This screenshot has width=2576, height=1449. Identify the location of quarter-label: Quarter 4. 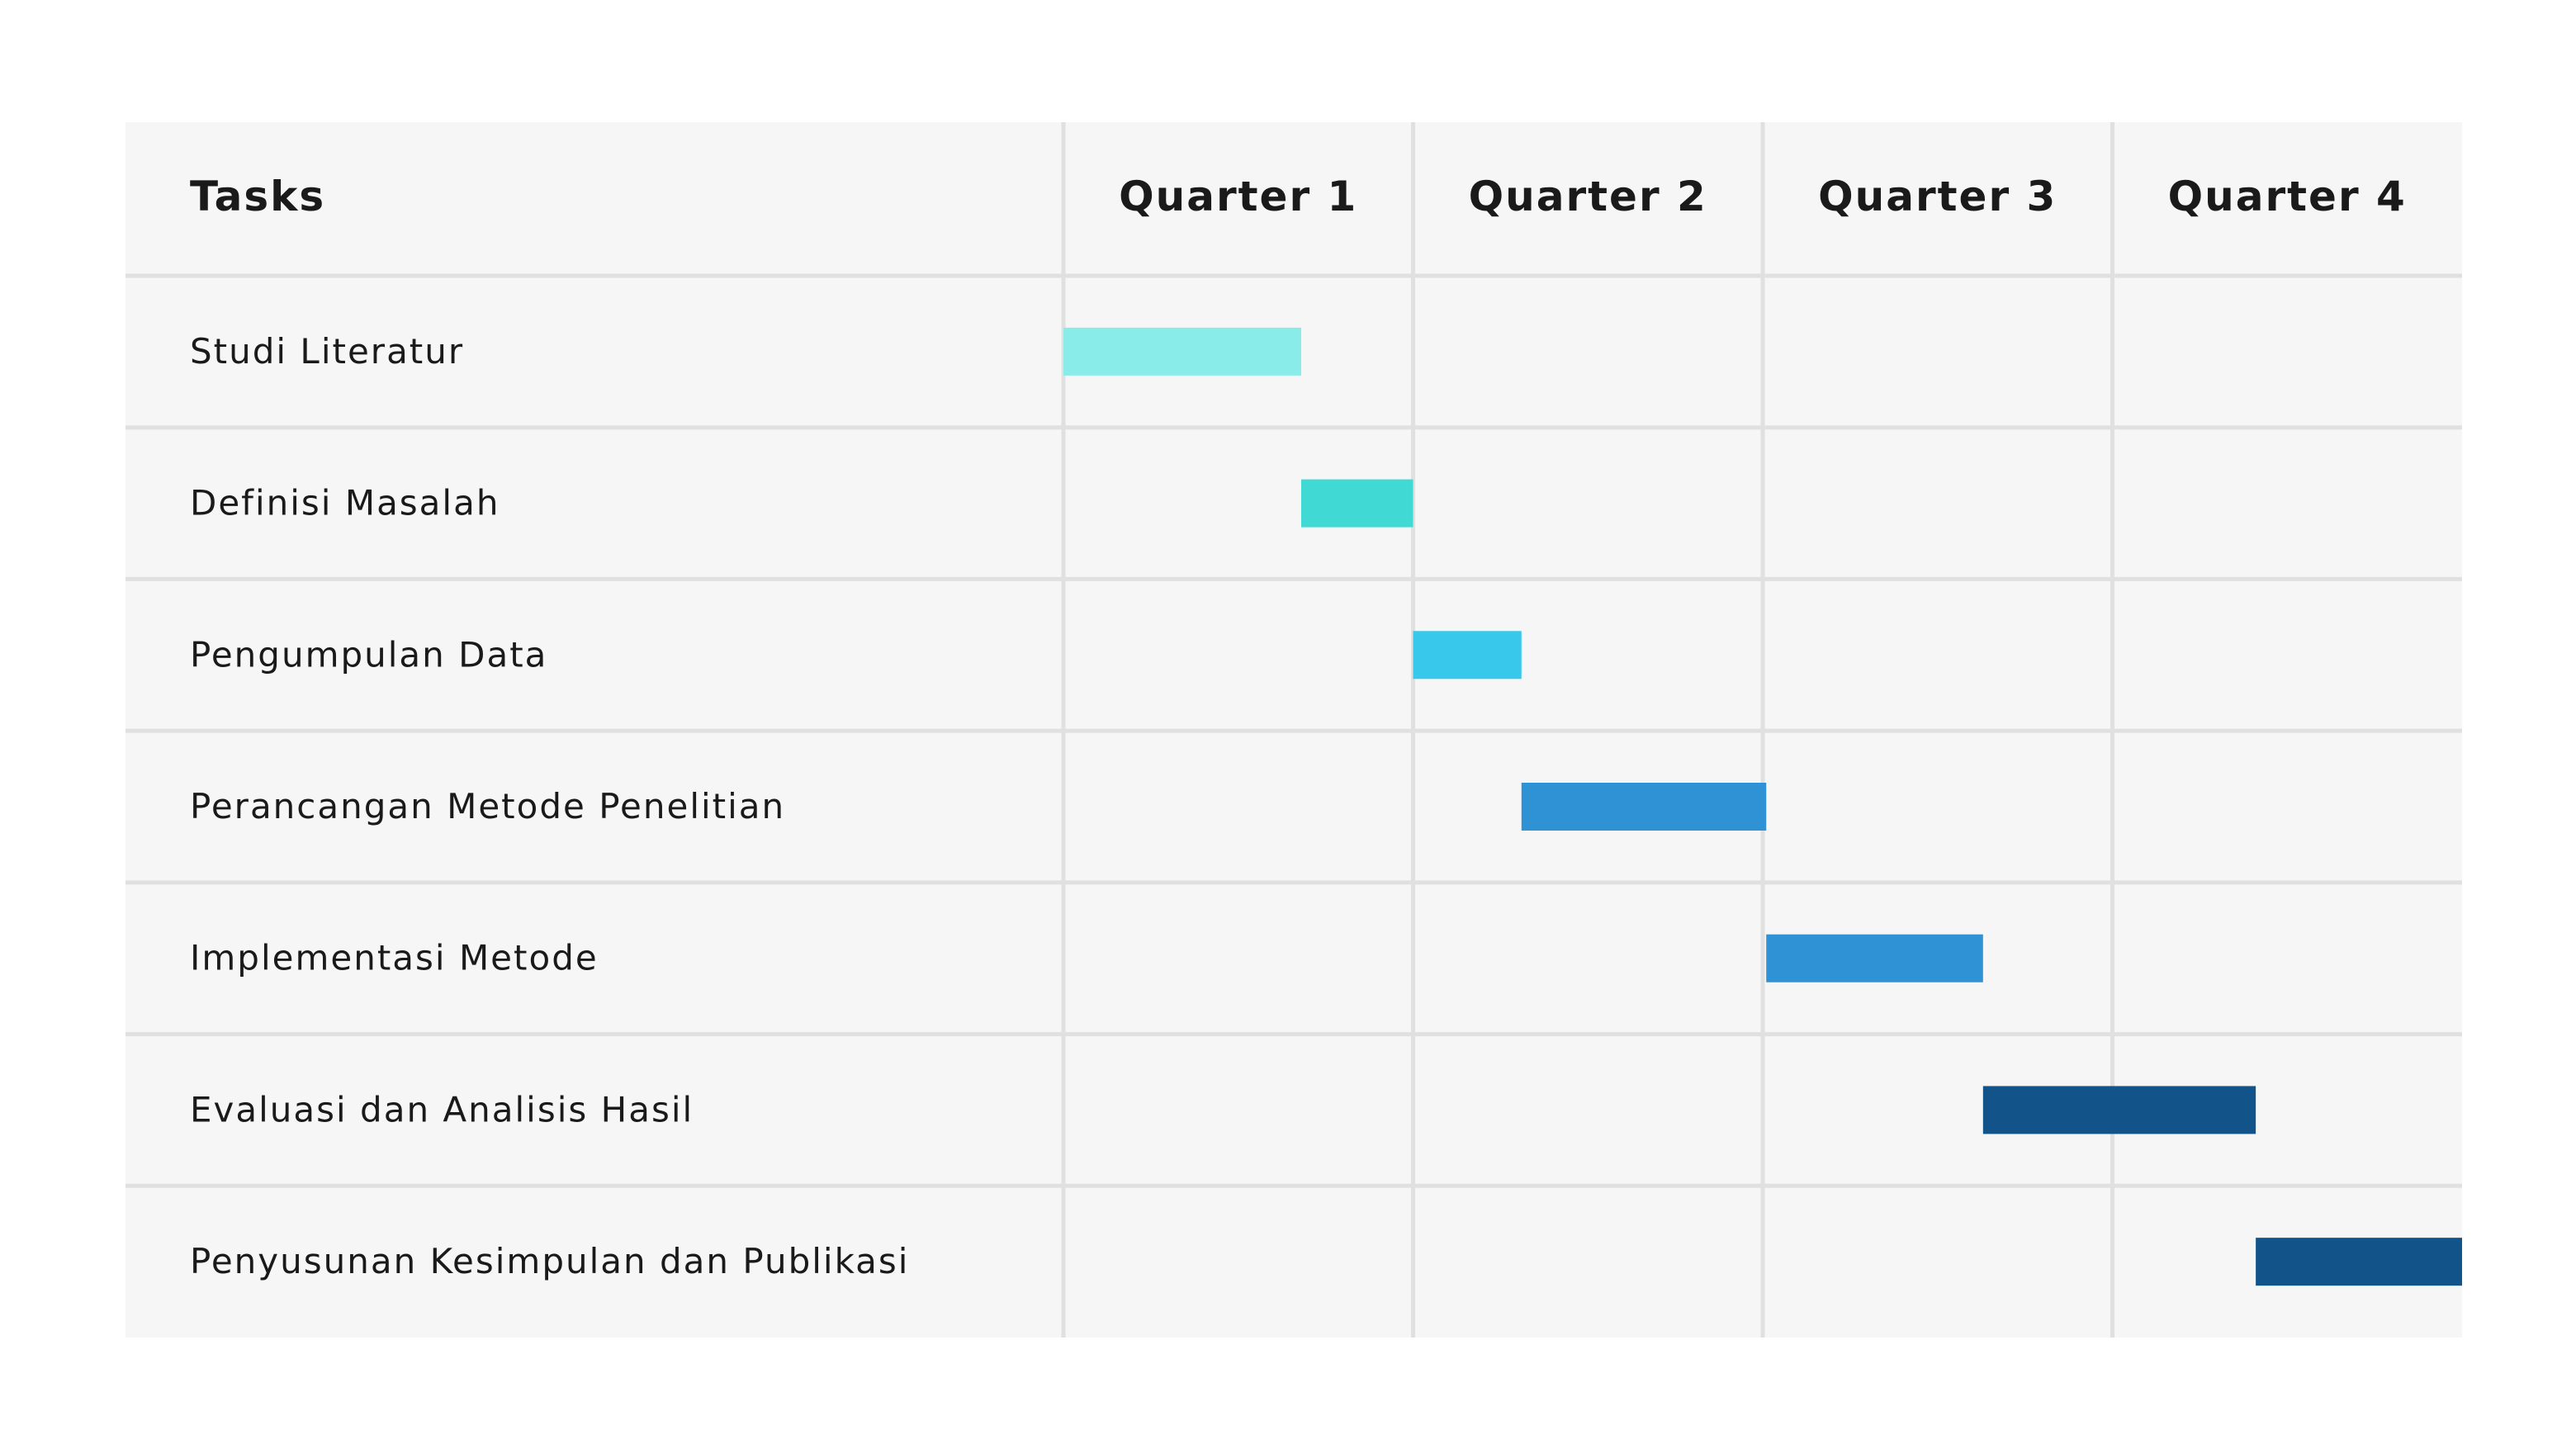
(2287, 196).